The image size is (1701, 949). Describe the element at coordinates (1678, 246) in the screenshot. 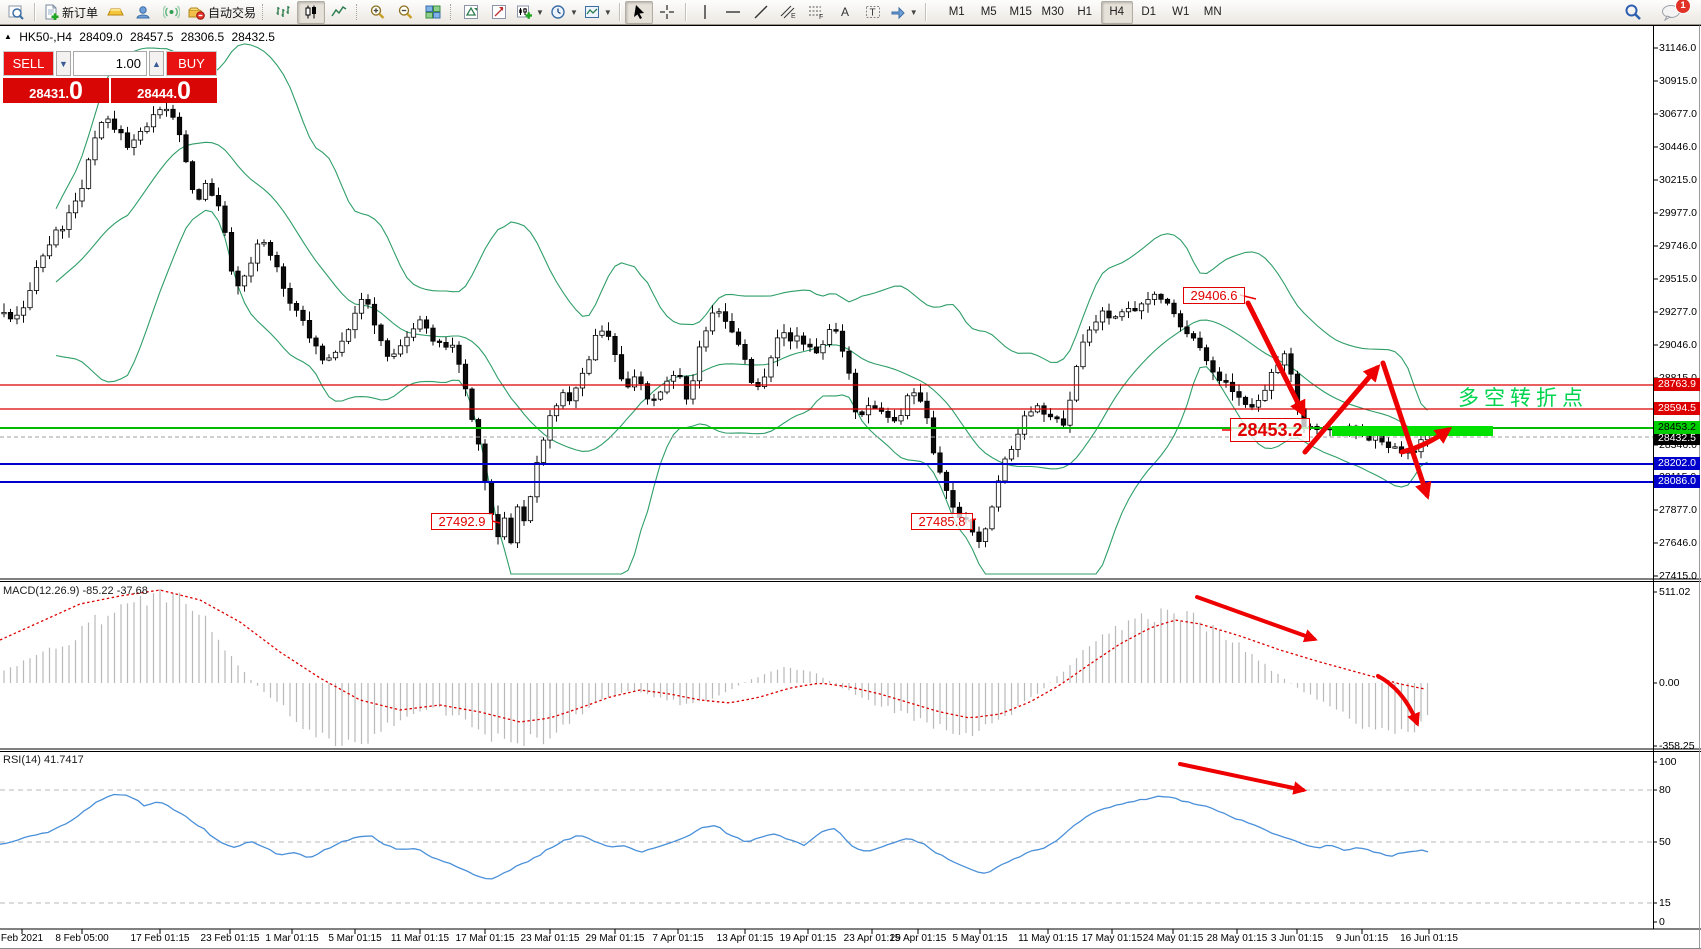

I see `price-axis-tick: 29746.0` at that location.